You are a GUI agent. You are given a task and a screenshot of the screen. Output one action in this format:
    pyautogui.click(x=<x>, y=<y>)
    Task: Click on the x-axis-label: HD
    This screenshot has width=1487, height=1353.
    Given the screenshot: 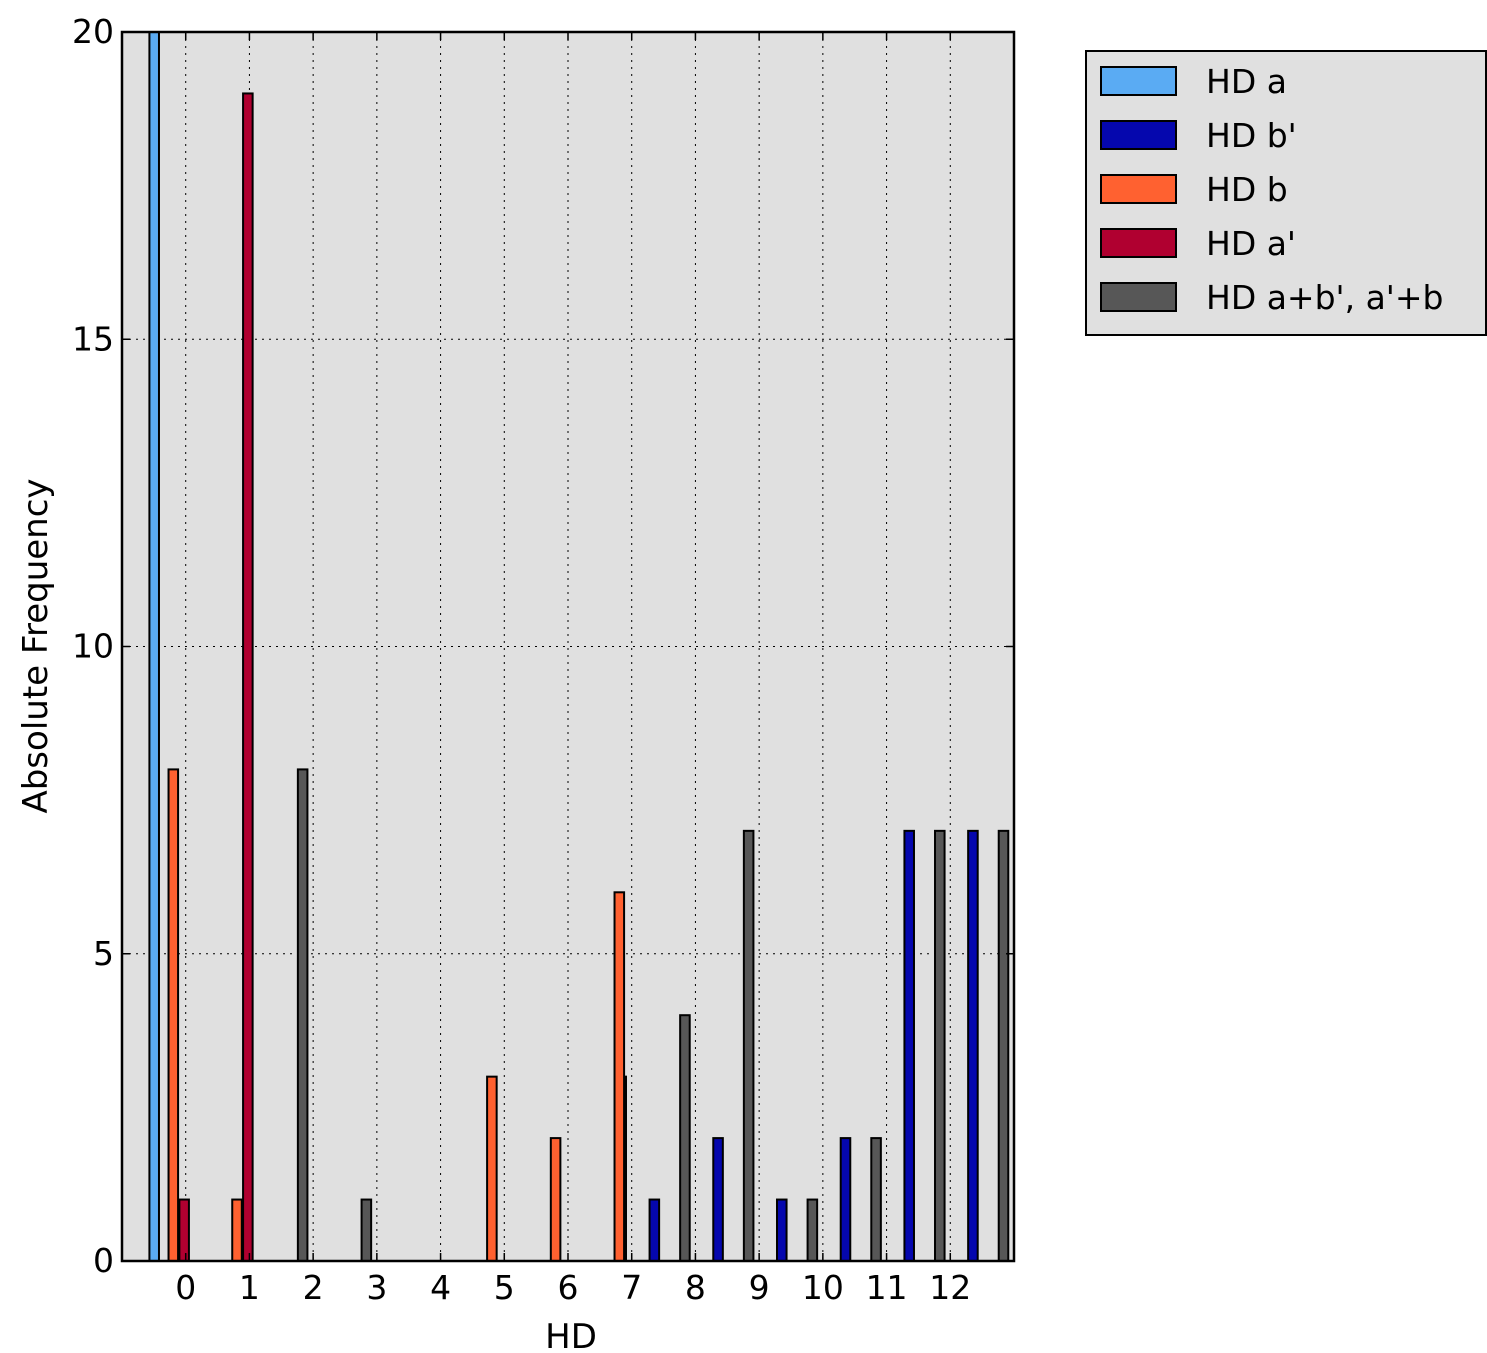 What is the action you would take?
    pyautogui.click(x=571, y=1335)
    